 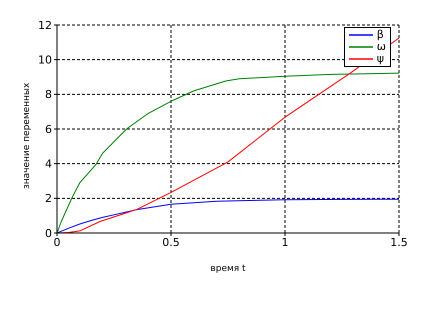 What do you see at coordinates (380, 34) in the screenshot?
I see `legend-label: β` at bounding box center [380, 34].